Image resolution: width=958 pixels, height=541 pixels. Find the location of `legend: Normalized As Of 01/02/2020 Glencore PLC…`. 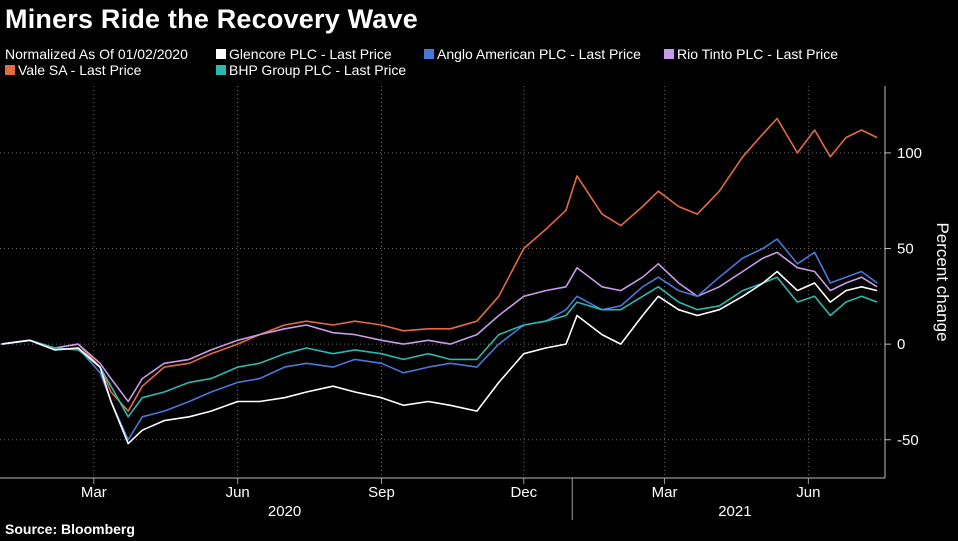

legend: Normalized As Of 01/02/2020 Glencore PLC… is located at coordinates (479, 40).